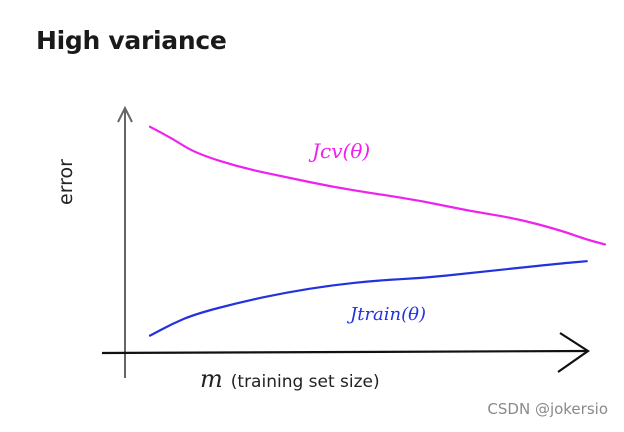  Describe the element at coordinates (368, 298) in the screenshot. I see `series-line-jtrain` at that location.